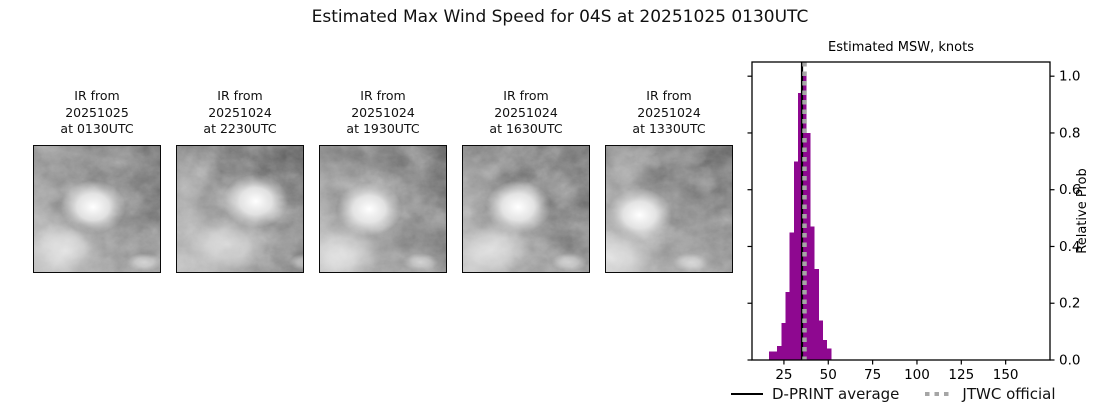 Image resolution: width=1100 pixels, height=409 pixels. What do you see at coordinates (917, 374) in the screenshot?
I see `x-tick-label: 100` at bounding box center [917, 374].